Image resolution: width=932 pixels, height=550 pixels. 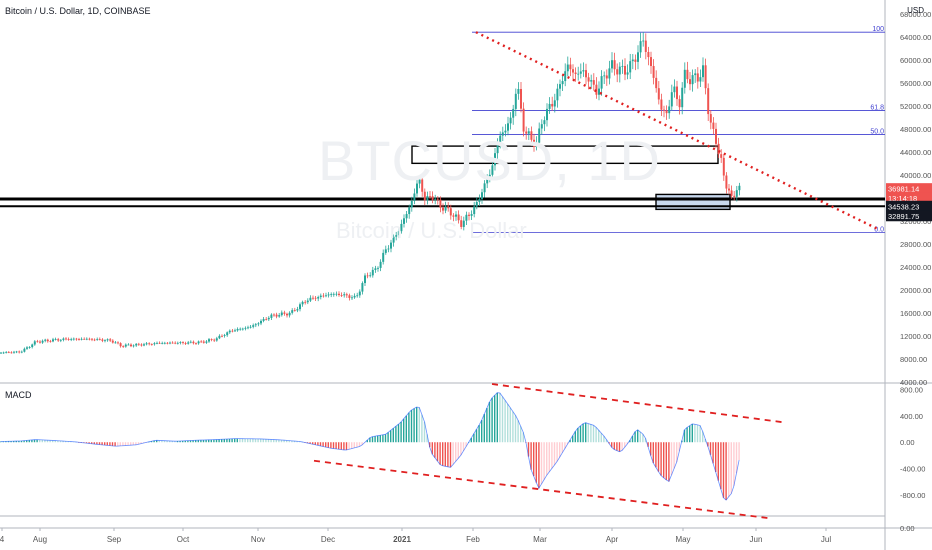 I want to click on fib-level-label: 50.0, so click(x=877, y=132).